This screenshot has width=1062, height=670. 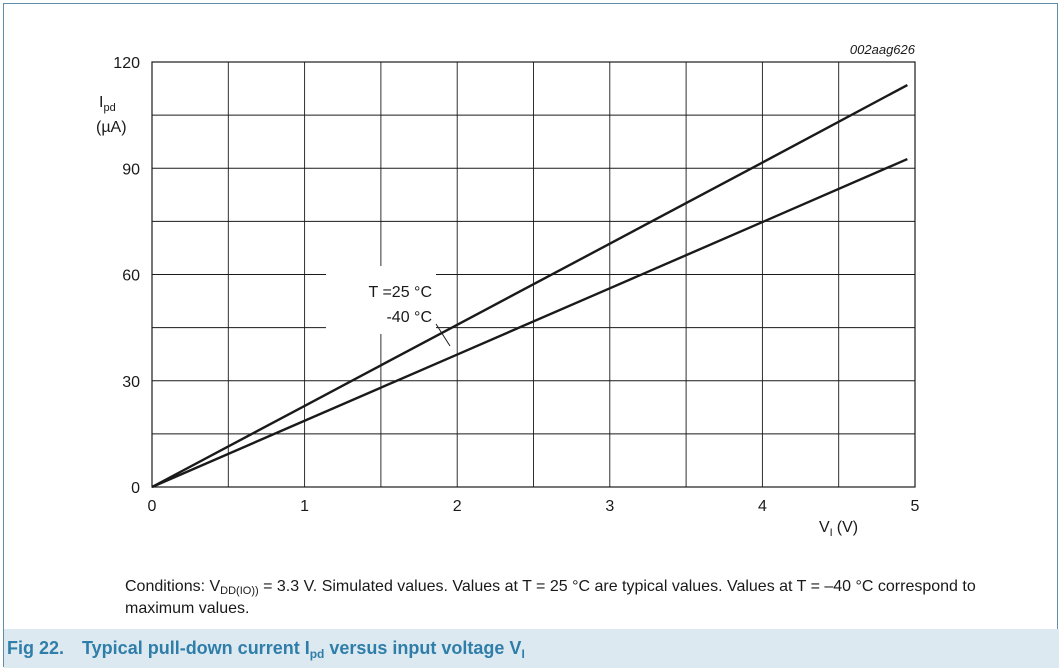 I want to click on y-tick-label: 0, so click(x=135, y=488).